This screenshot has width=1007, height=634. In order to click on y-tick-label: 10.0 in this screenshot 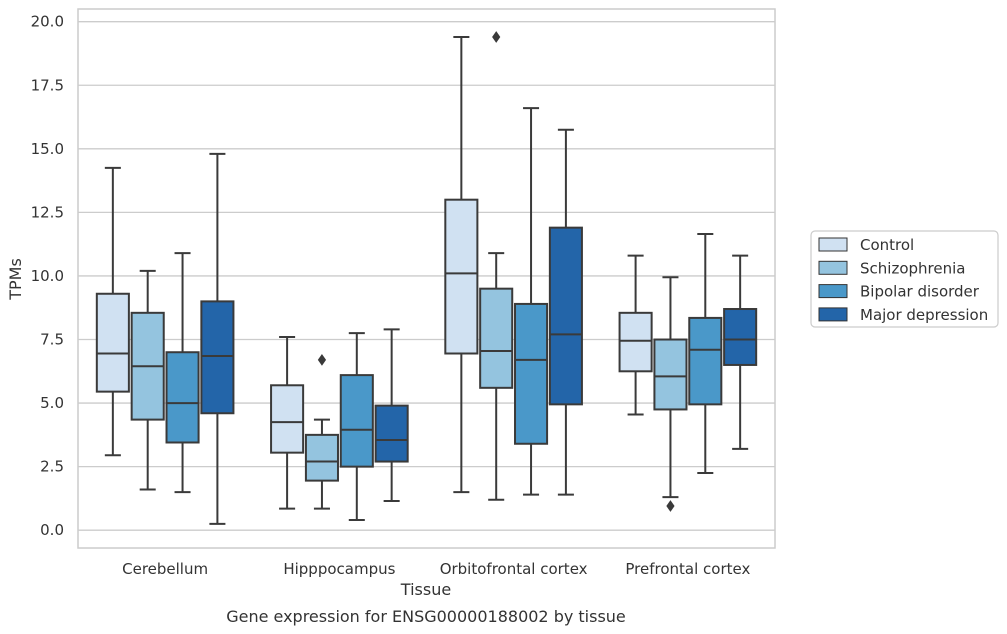, I will do `click(47, 276)`.